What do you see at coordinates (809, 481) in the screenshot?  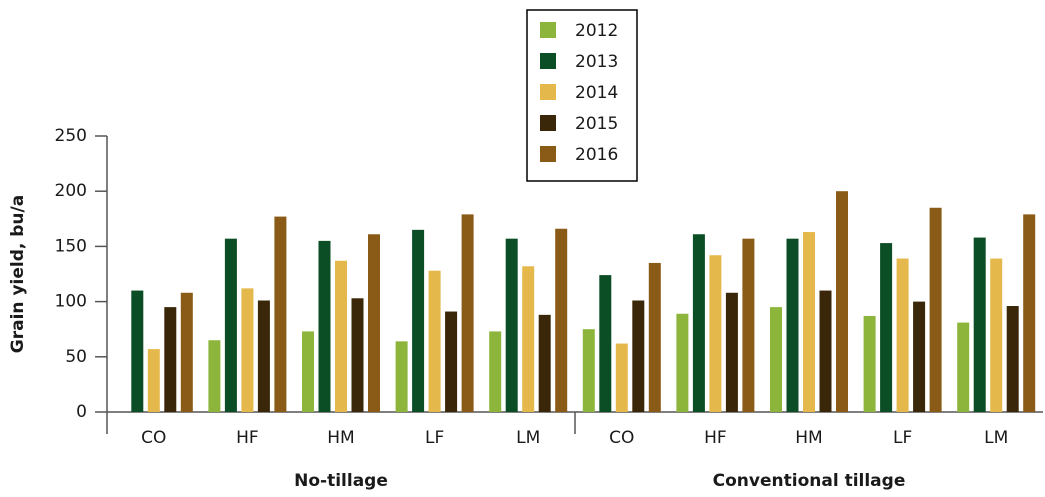 I see `group-label: Conventional tillage` at bounding box center [809, 481].